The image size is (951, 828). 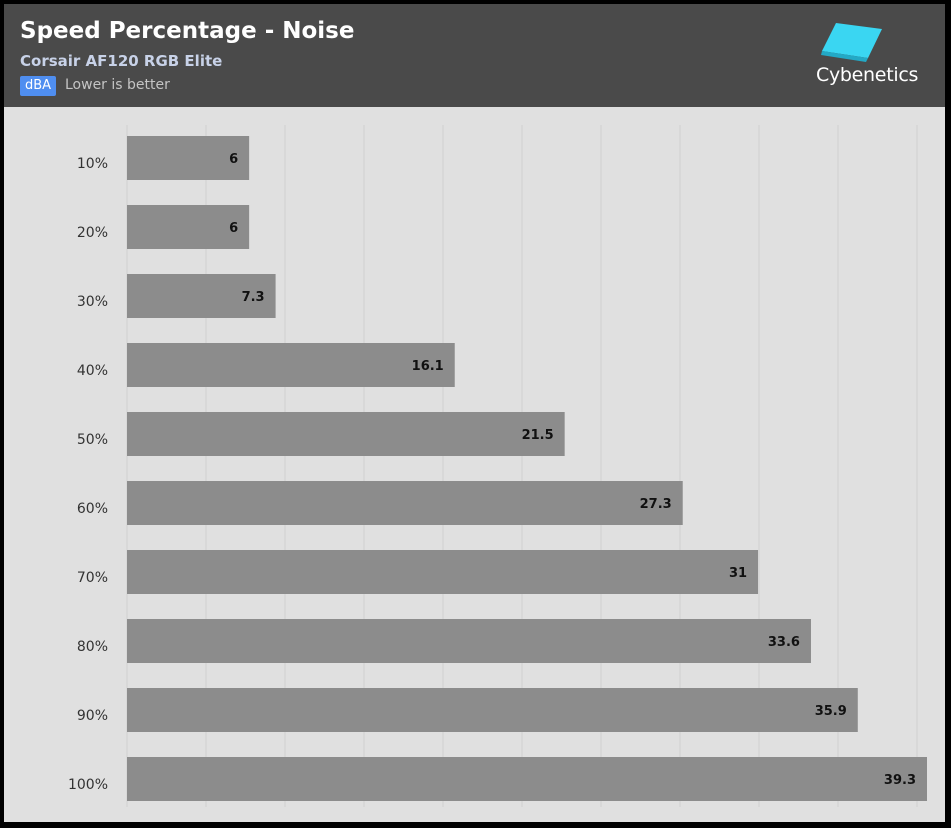 What do you see at coordinates (201, 296) in the screenshot?
I see `bar-30-percent` at bounding box center [201, 296].